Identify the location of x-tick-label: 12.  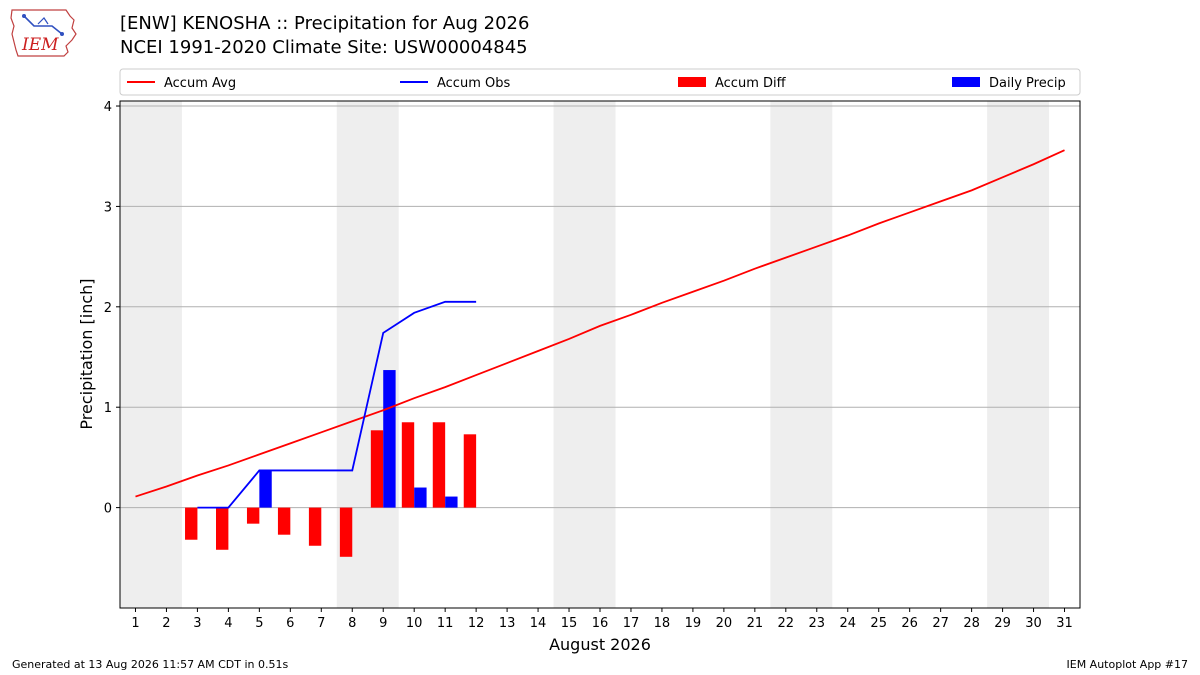
(476, 623).